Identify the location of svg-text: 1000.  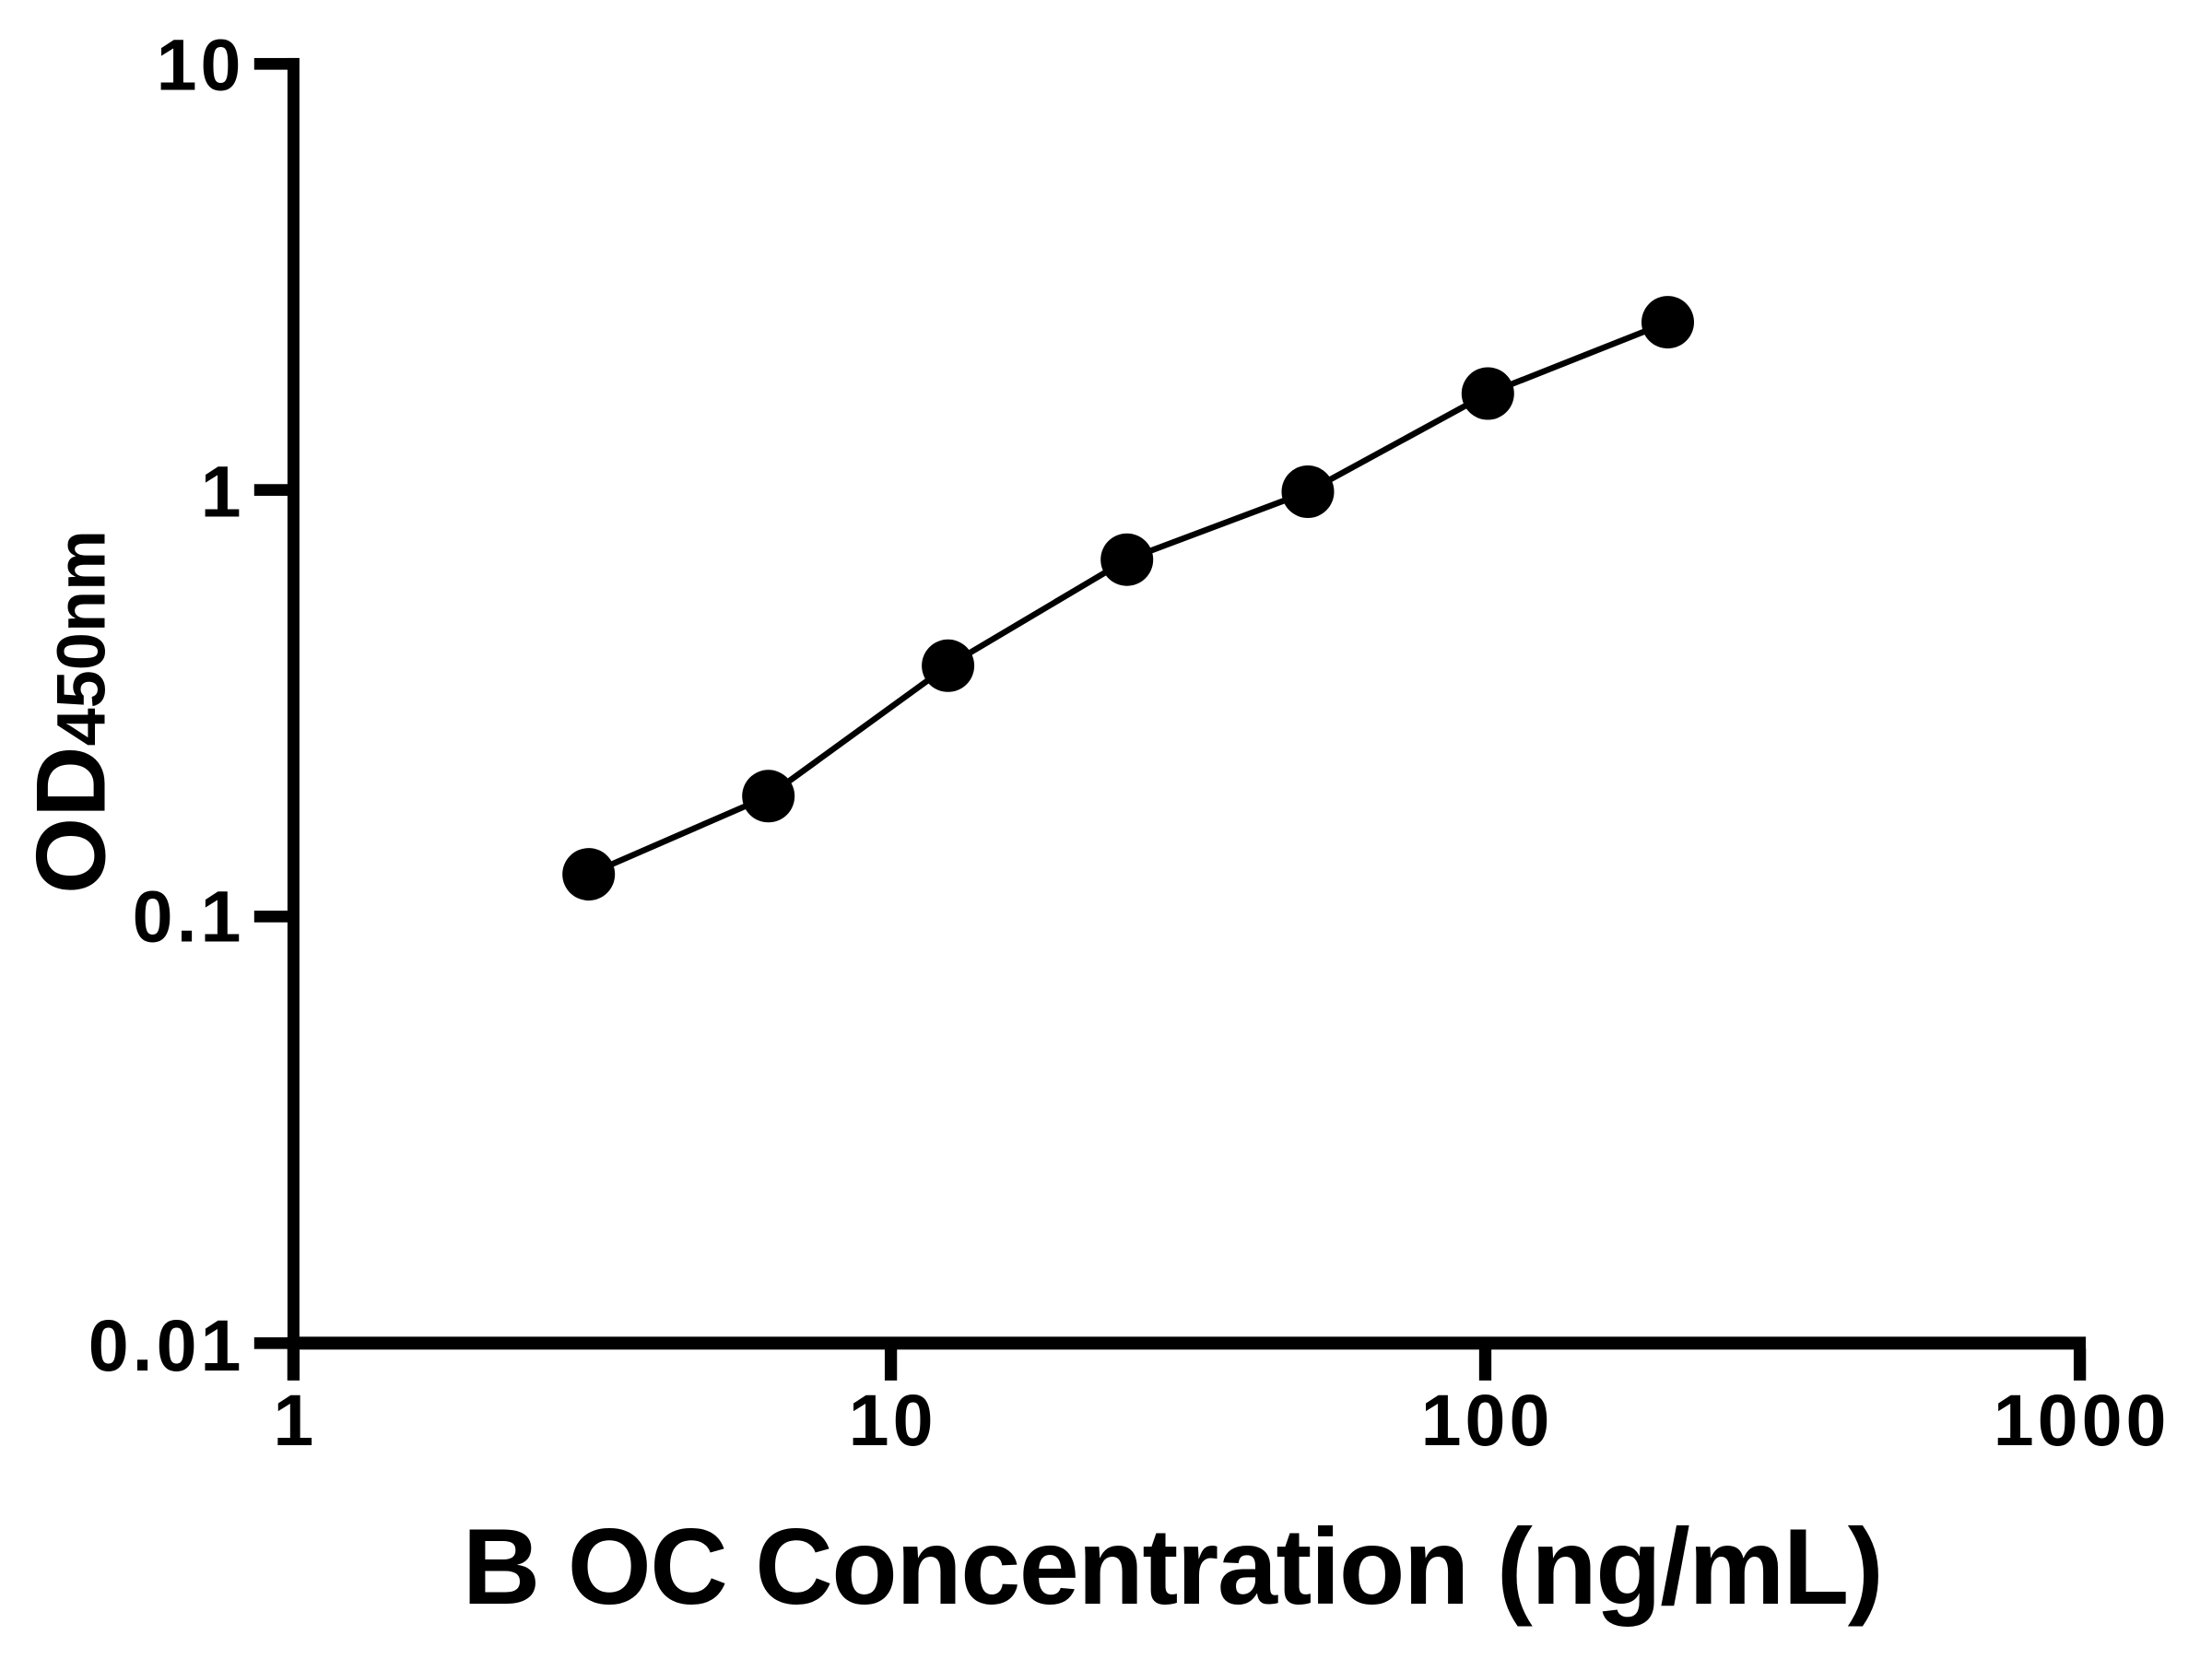
(2082, 1420).